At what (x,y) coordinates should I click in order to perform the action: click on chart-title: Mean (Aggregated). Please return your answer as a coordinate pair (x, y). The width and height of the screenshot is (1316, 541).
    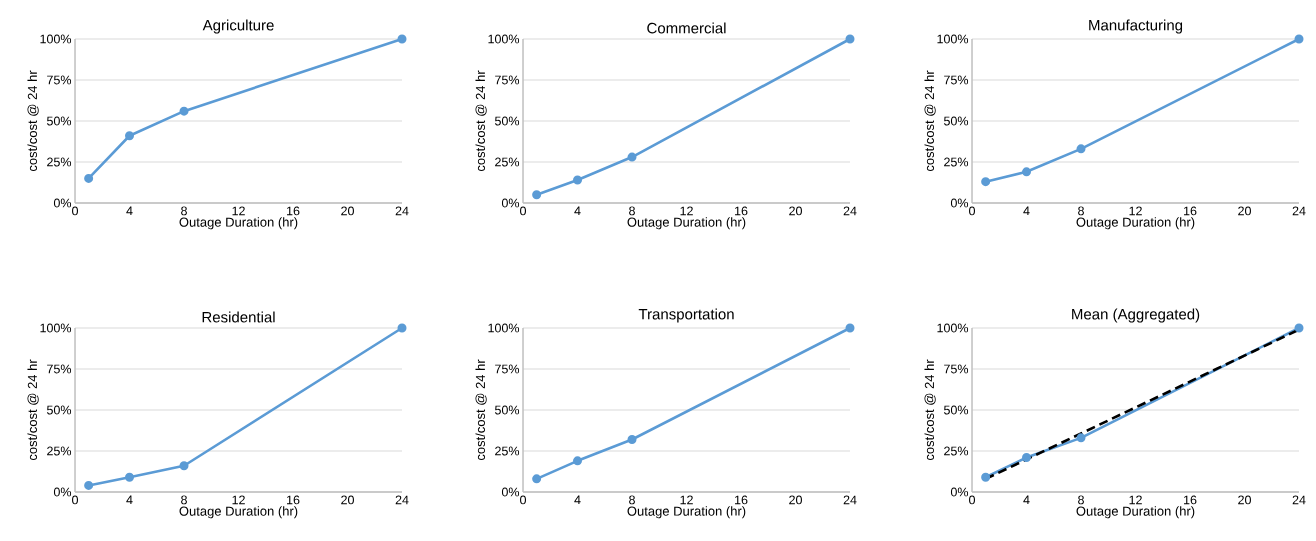
    Looking at the image, I should click on (1136, 315).